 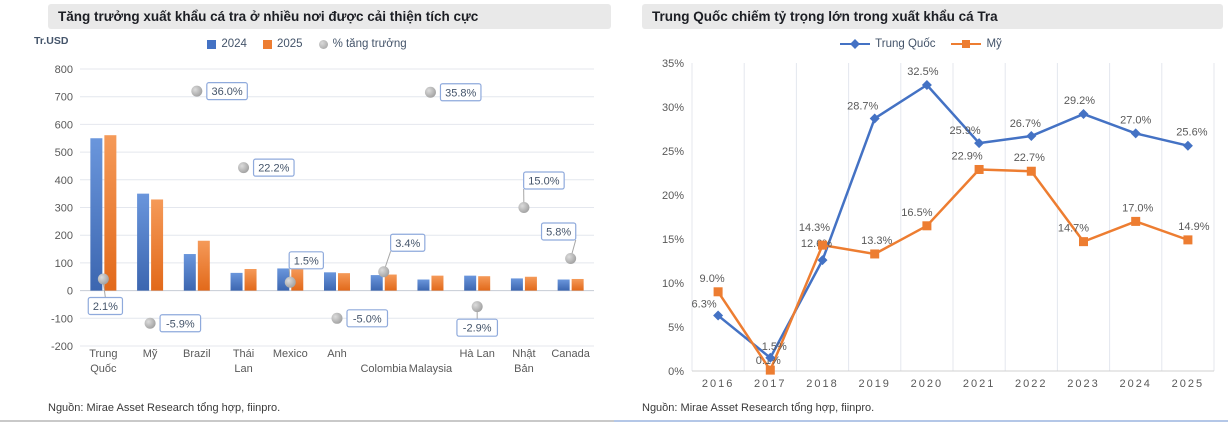 What do you see at coordinates (307, 421) in the screenshot?
I see `bottom-rule-left` at bounding box center [307, 421].